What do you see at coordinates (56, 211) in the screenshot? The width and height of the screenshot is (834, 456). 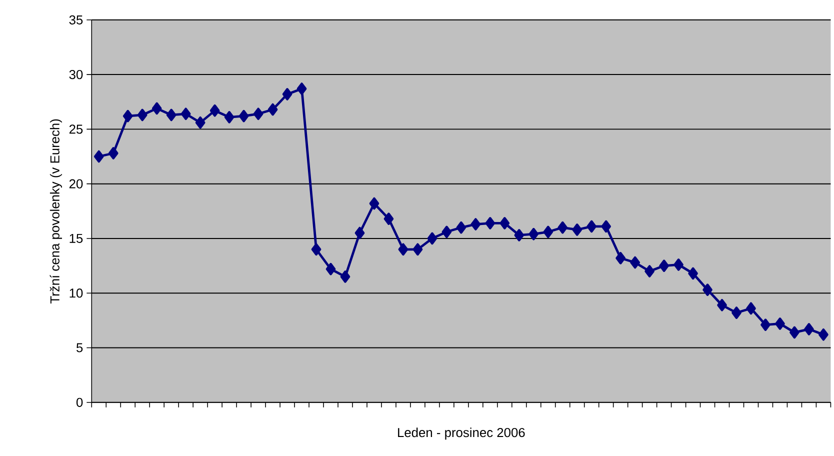 I see `y-axis-title: Tržní cena povolenky (v Eurech)` at bounding box center [56, 211].